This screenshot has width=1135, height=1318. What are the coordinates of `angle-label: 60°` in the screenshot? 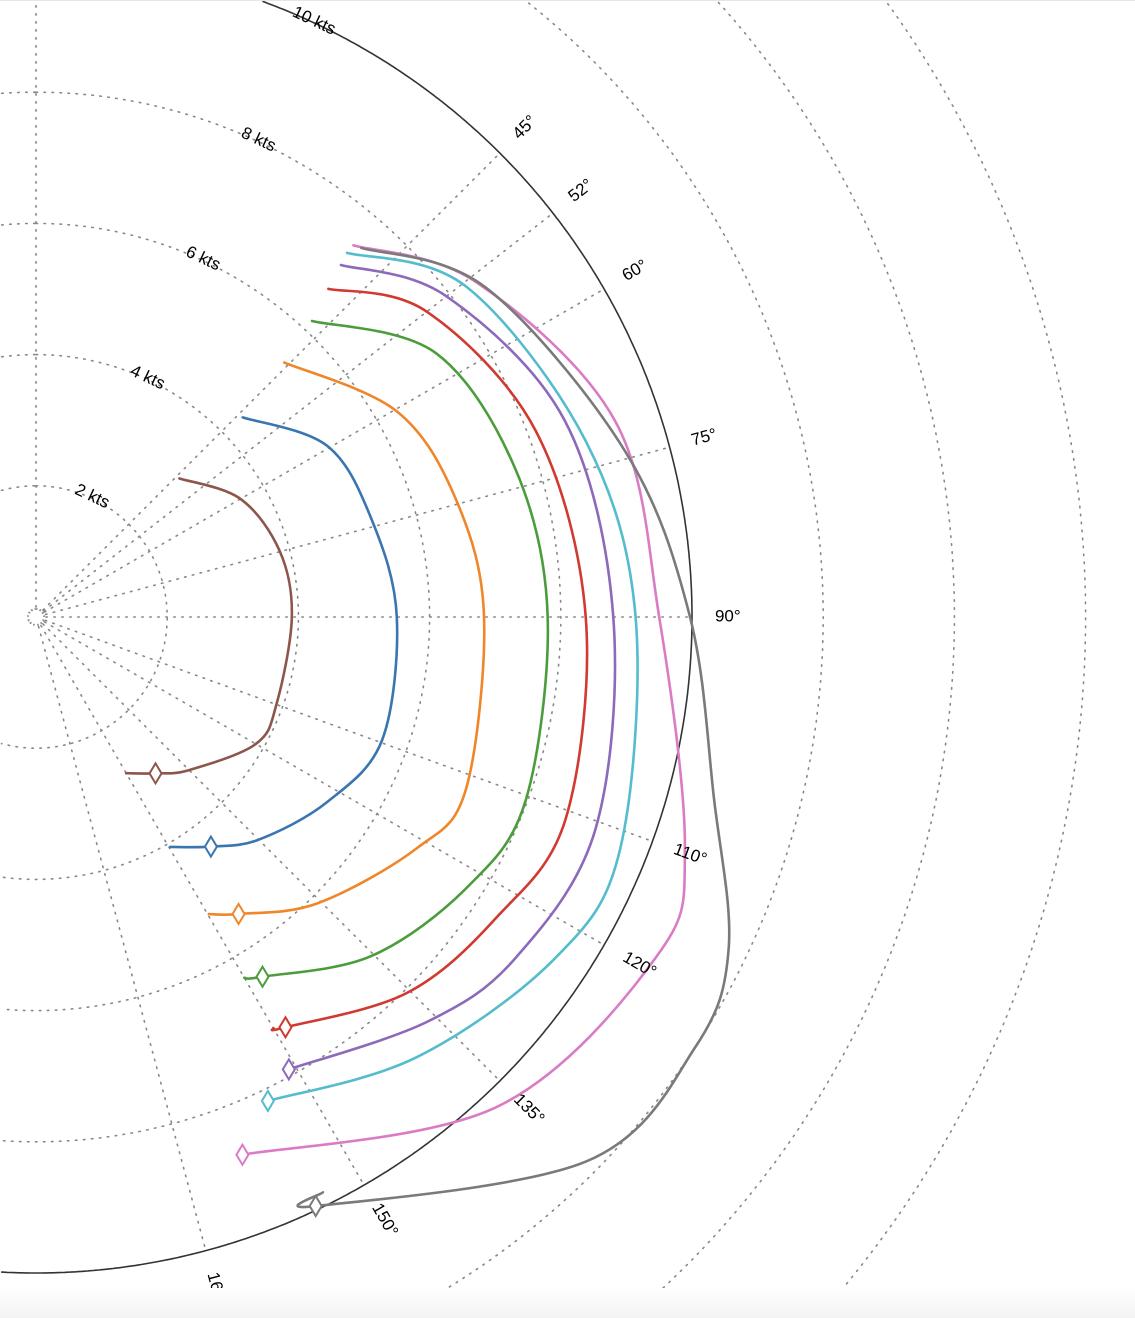 It's located at (635, 270).